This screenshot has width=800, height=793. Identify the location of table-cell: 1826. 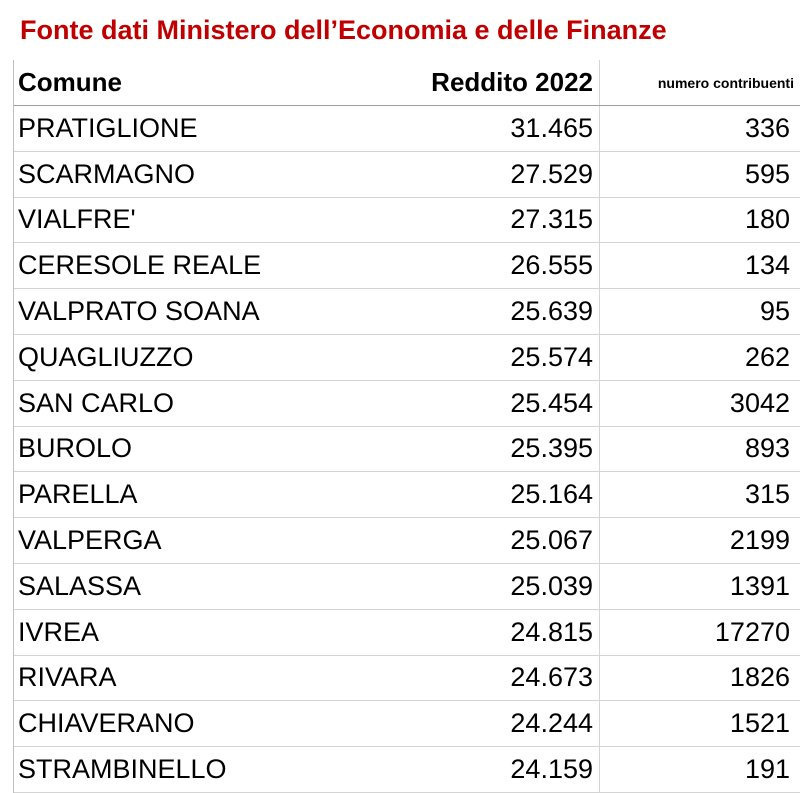
(759, 677).